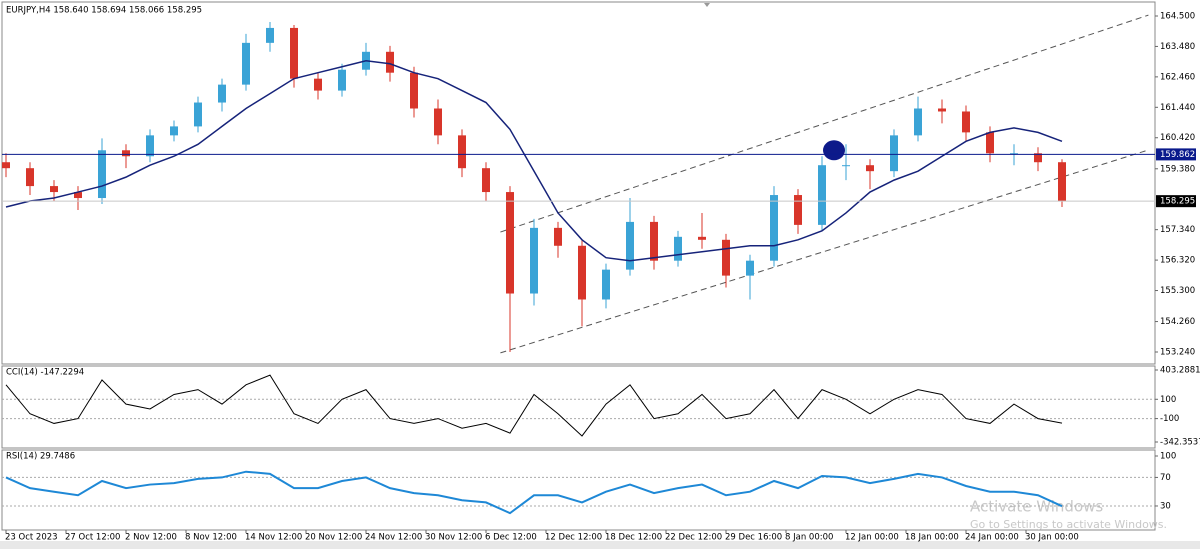  Describe the element at coordinates (1169, 419) in the screenshot. I see `y-tick-label: -100` at that location.